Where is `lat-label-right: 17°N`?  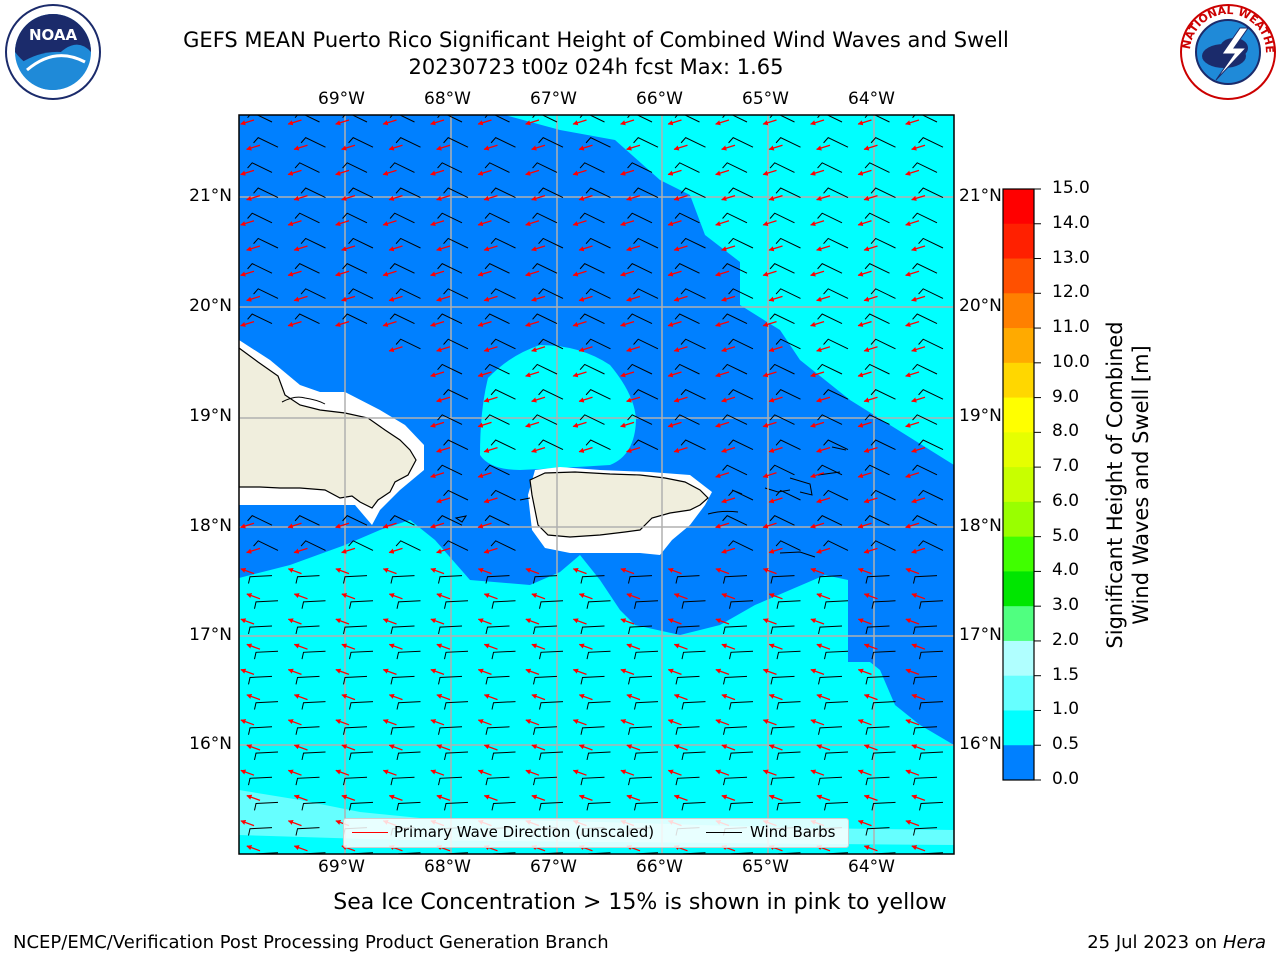
lat-label-right: 17°N is located at coordinates (980, 635).